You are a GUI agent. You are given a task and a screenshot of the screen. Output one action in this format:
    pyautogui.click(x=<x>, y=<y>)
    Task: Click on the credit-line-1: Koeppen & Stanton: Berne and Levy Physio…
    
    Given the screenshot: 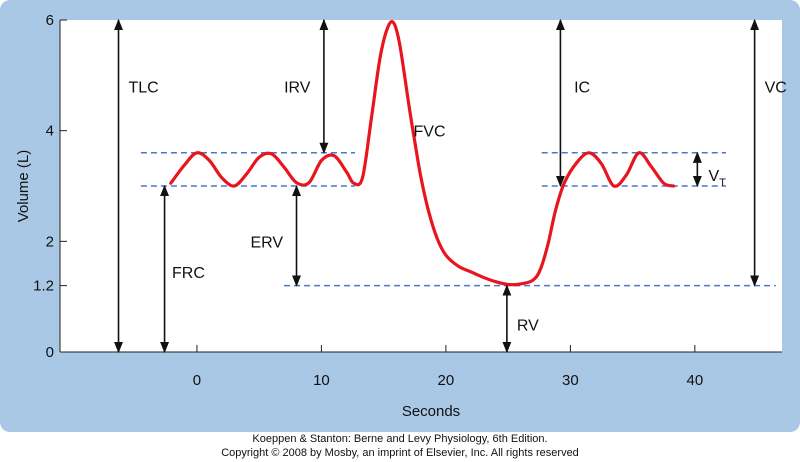 What is the action you would take?
    pyautogui.click(x=400, y=439)
    